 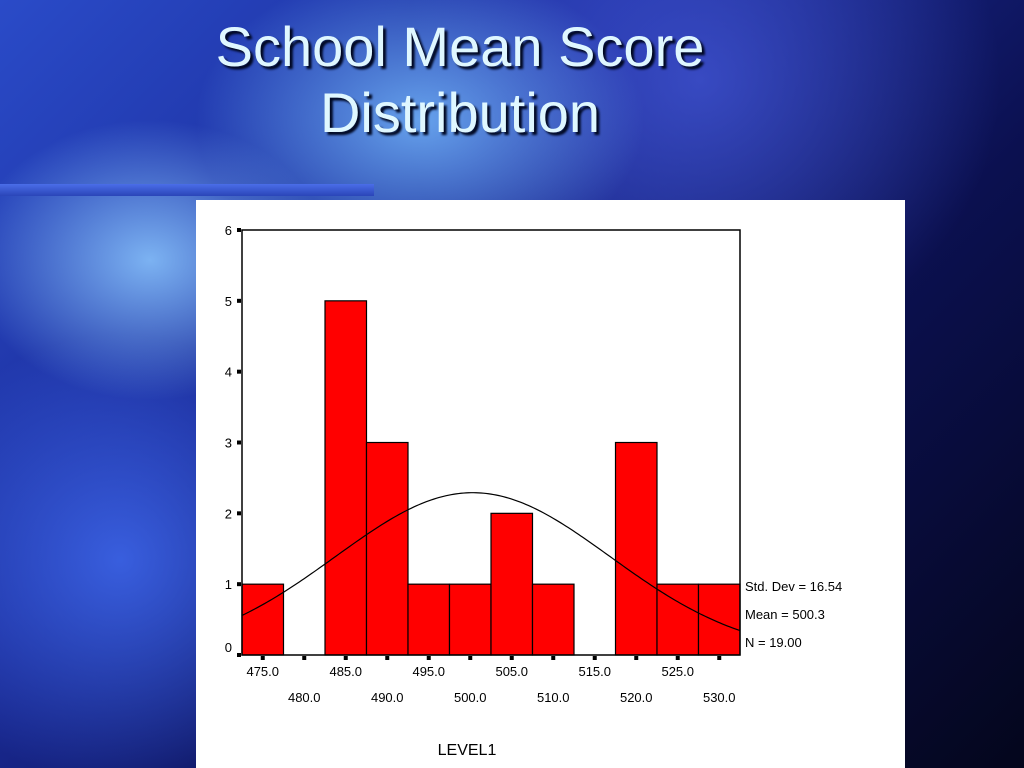 I want to click on x-tick-label: 525.0, so click(x=677, y=671).